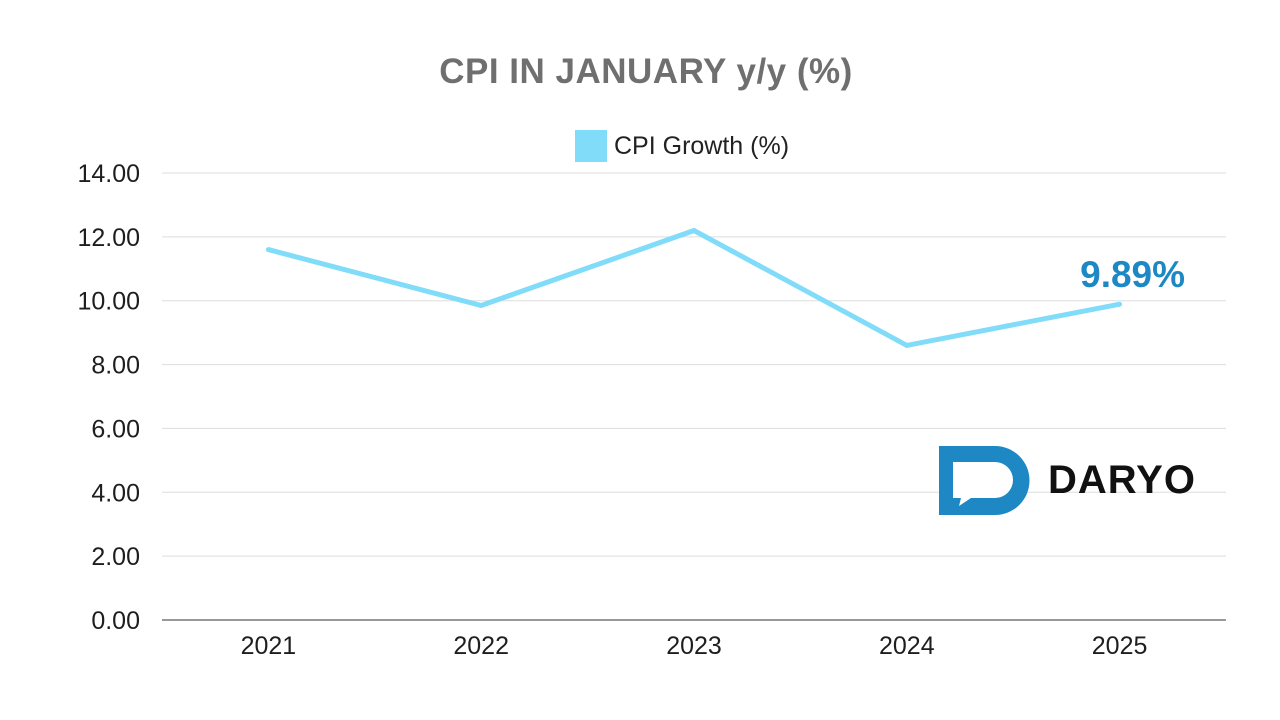  What do you see at coordinates (115, 621) in the screenshot?
I see `y-tick-label: 0.00` at bounding box center [115, 621].